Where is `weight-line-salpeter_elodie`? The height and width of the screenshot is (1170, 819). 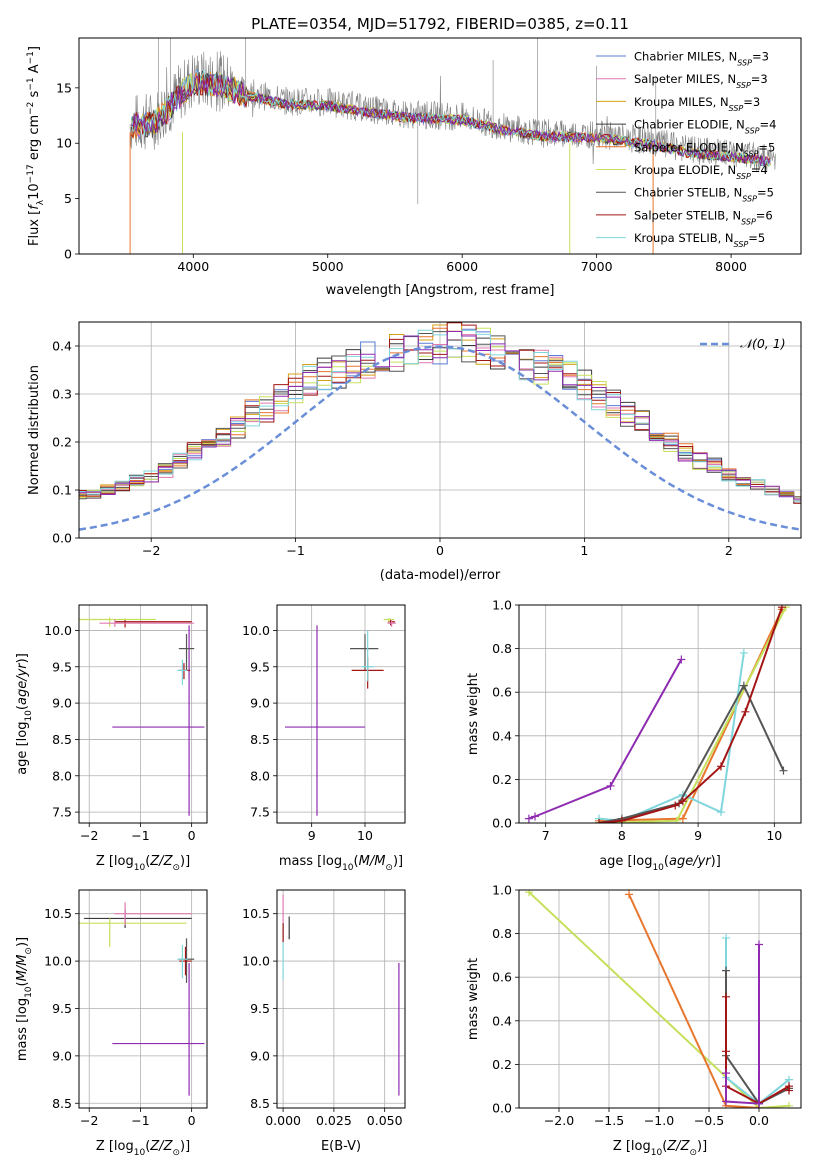
weight-line-salpeter_elodie is located at coordinates (690, 715).